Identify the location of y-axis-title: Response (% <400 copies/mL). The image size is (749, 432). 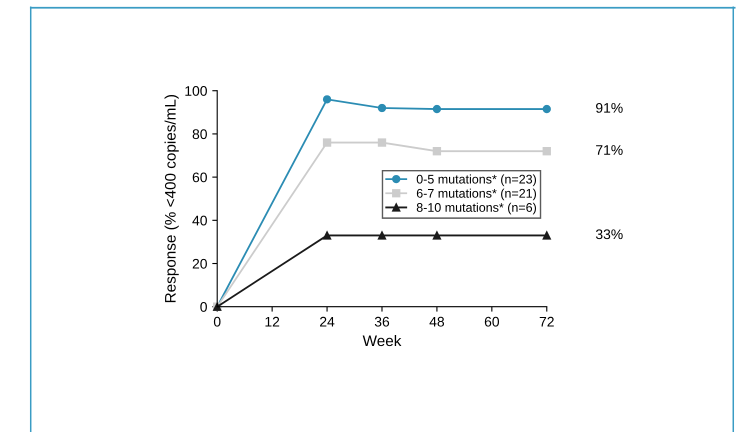
(171, 198).